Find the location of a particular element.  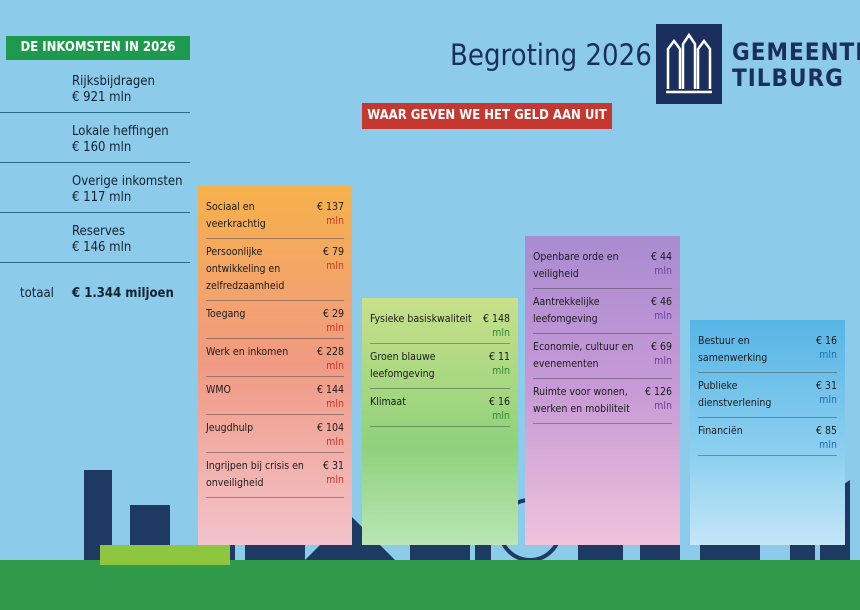

budget-amount: € 148 is located at coordinates (496, 319).